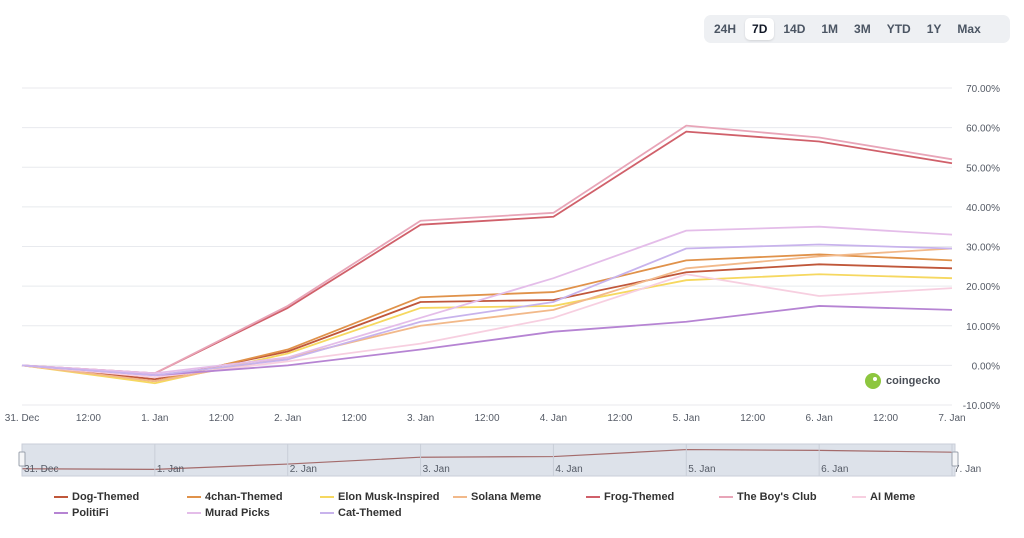  Describe the element at coordinates (983, 168) in the screenshot. I see `y-tick-label: 50.00%` at that location.